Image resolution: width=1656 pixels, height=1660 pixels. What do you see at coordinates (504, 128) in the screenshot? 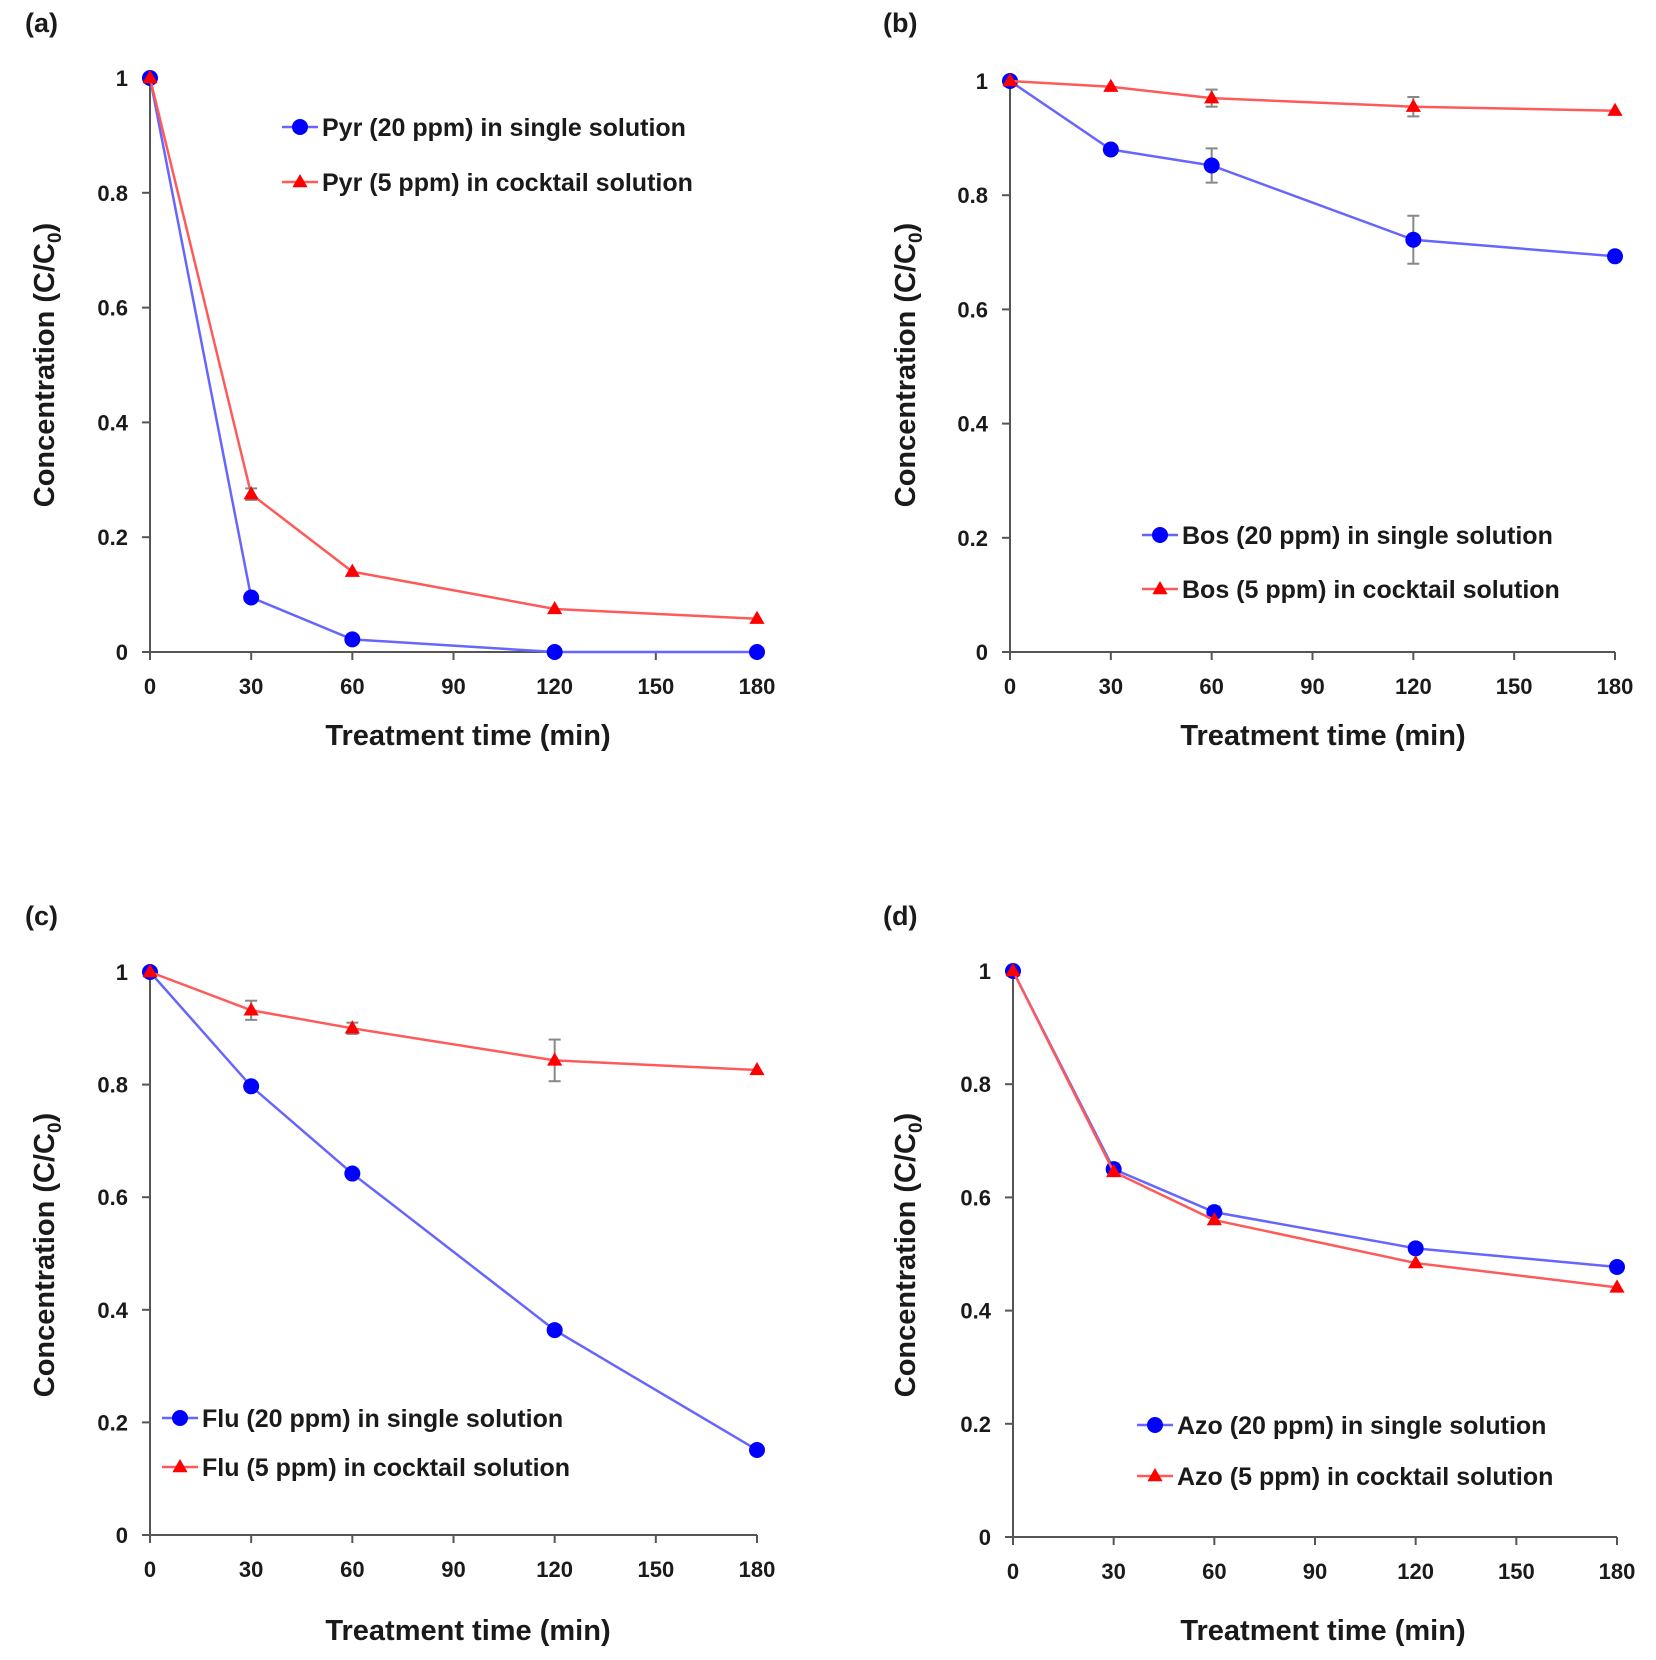
I see `legend-label: Pyr (20 ppm) in single solution` at bounding box center [504, 128].